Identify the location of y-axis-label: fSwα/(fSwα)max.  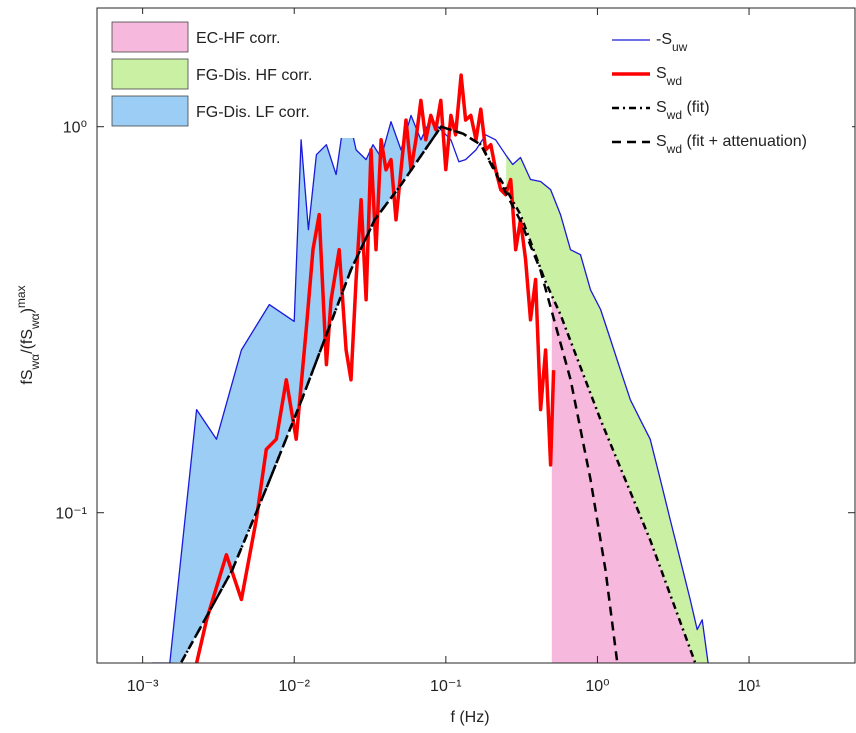
(28, 334).